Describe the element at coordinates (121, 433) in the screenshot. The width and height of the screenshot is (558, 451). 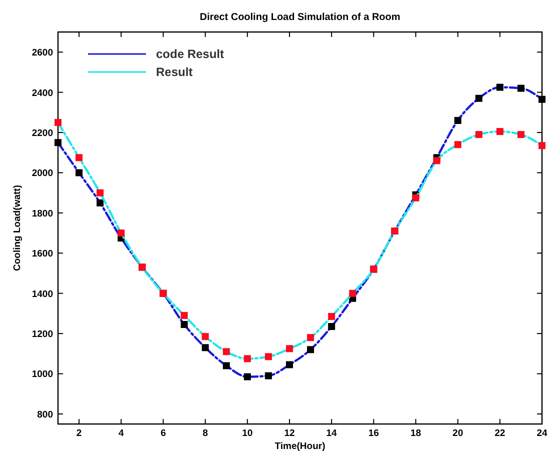
I see `x-tick-label: 4` at that location.